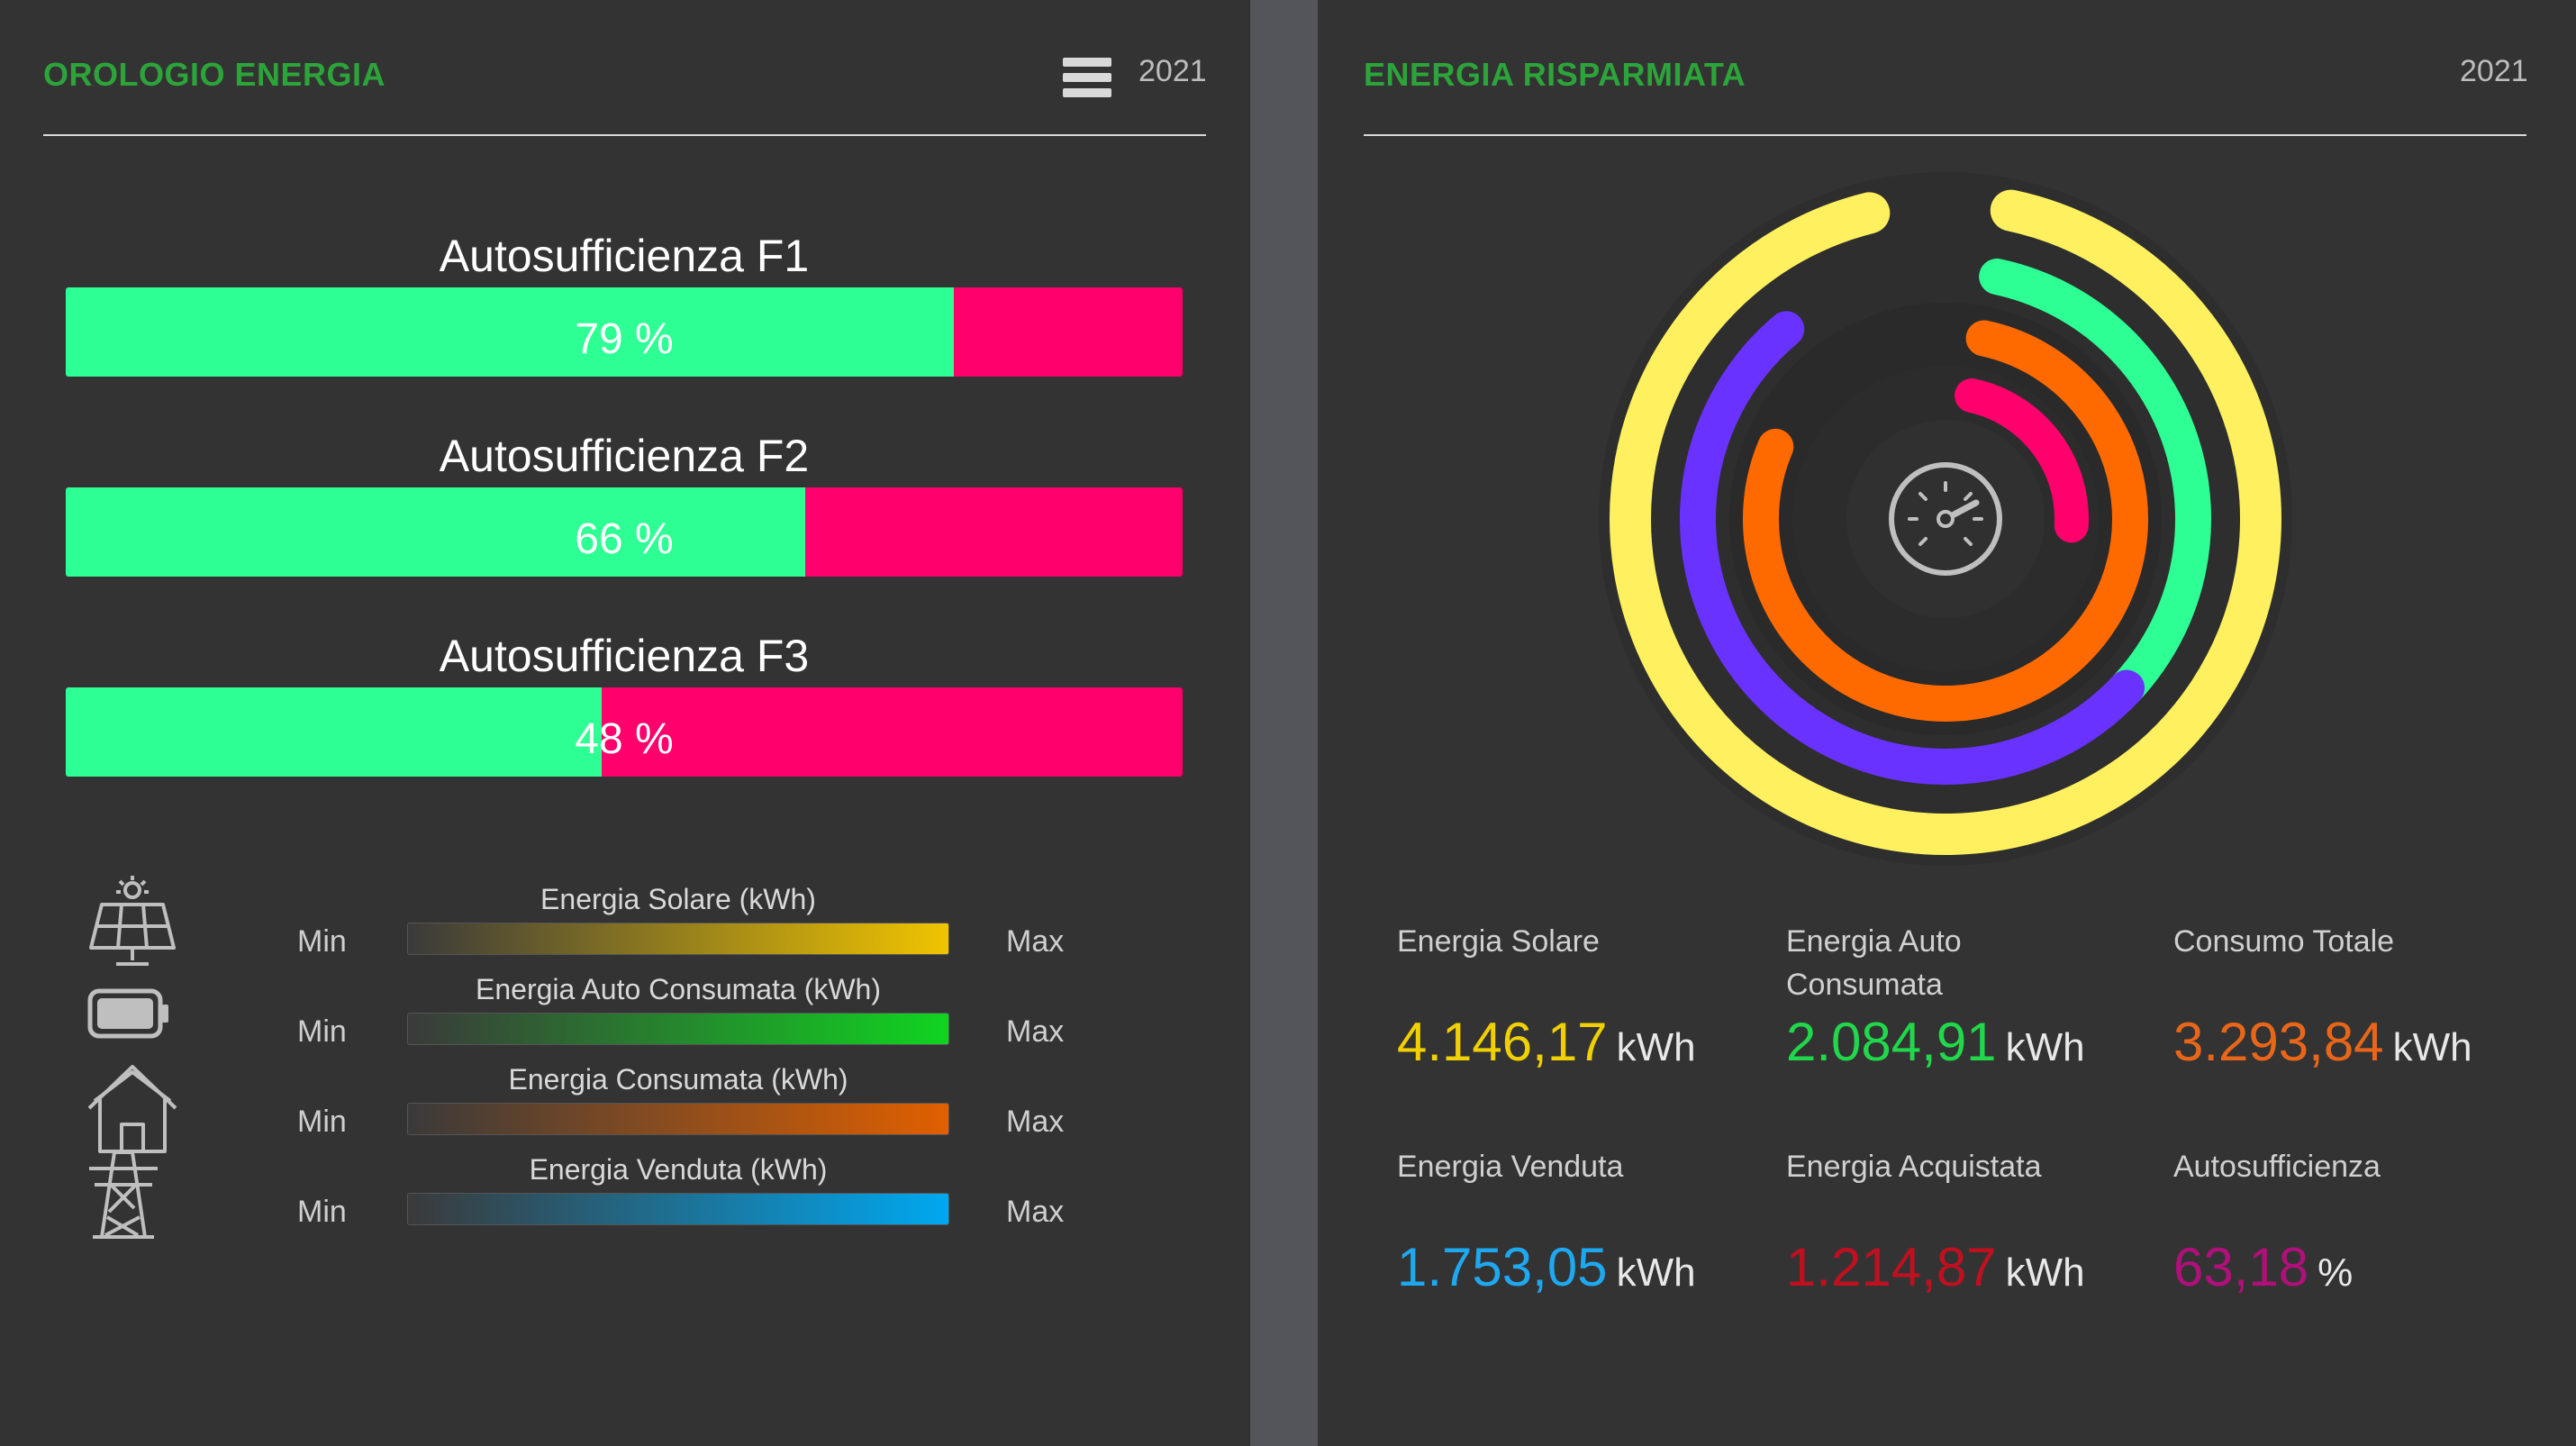  What do you see at coordinates (2279, 1042) in the screenshot?
I see `value: 3.293,84` at bounding box center [2279, 1042].